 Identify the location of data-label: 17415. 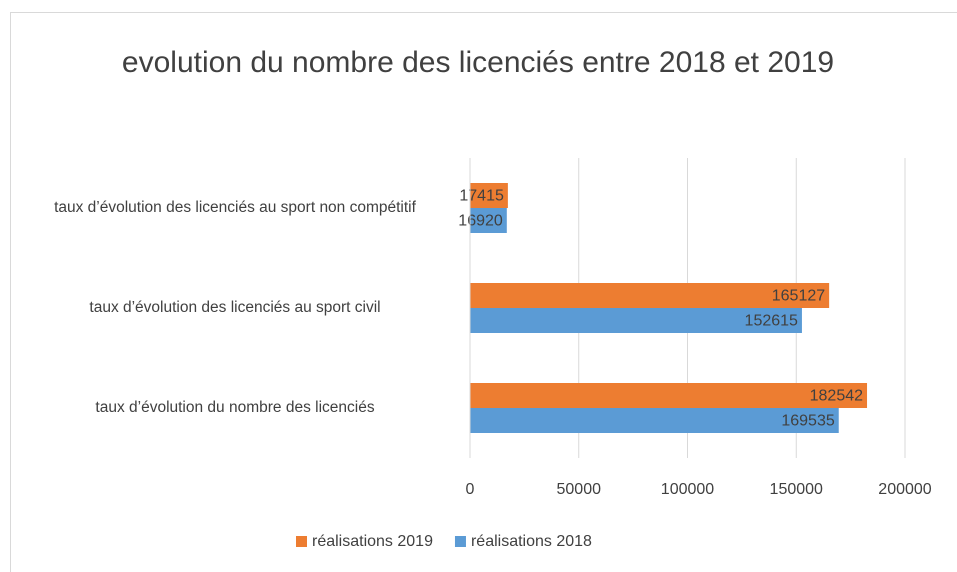
(481, 196).